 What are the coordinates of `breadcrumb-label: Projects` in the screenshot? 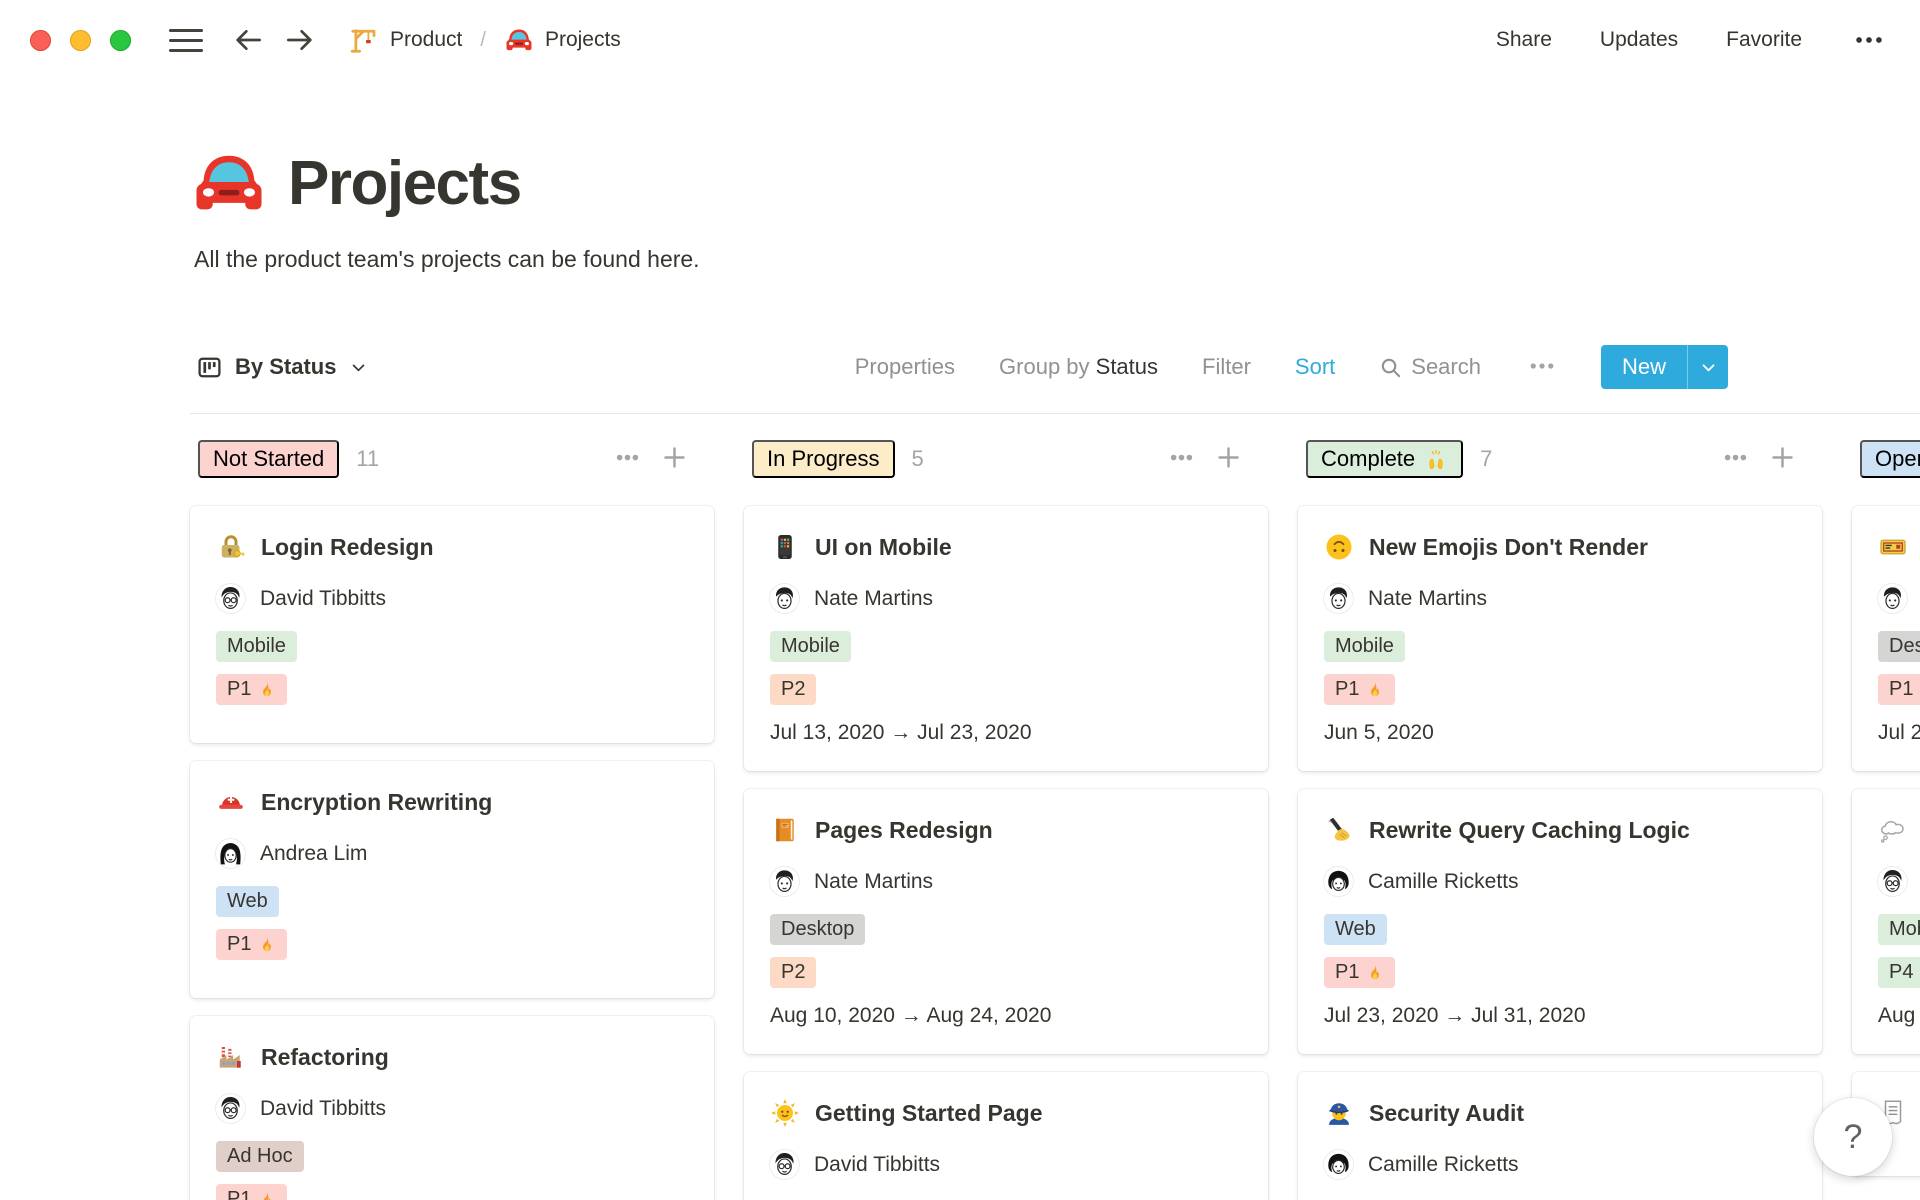 It's located at (582, 39).